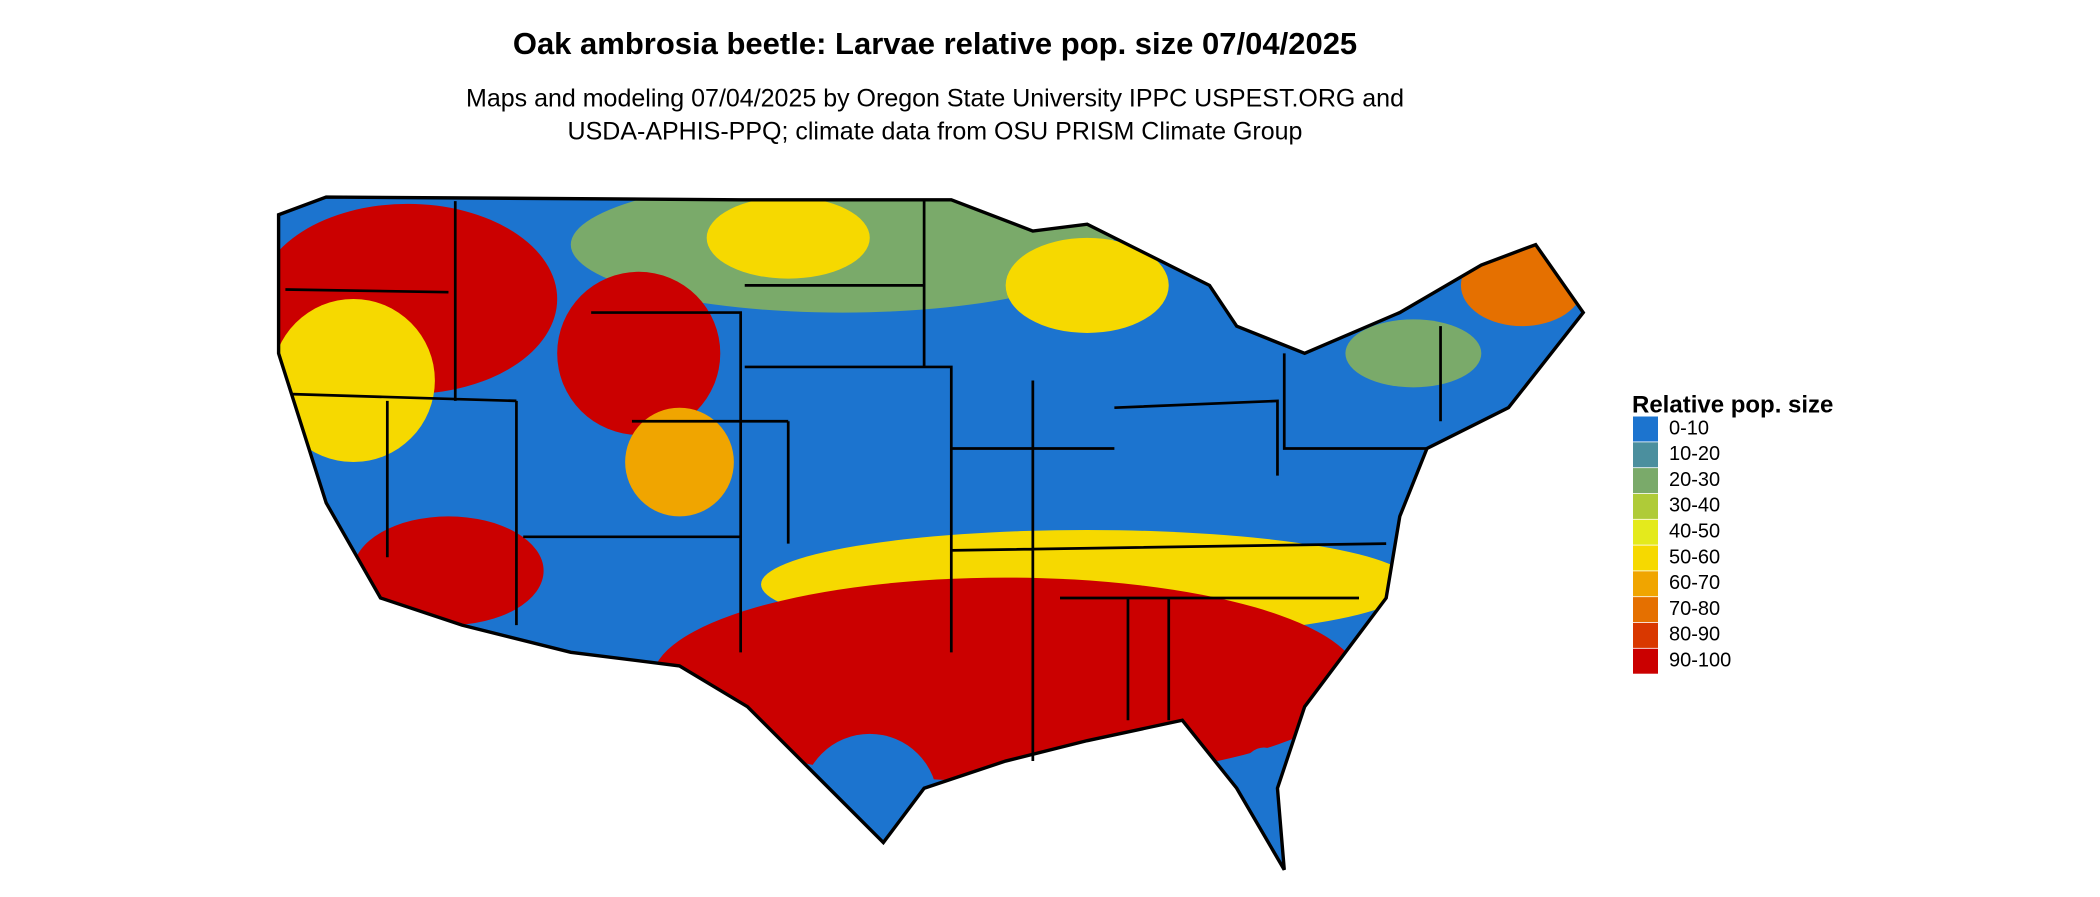 The width and height of the screenshot is (2100, 897). Describe the element at coordinates (1689, 428) in the screenshot. I see `legend-label: 0-10` at that location.